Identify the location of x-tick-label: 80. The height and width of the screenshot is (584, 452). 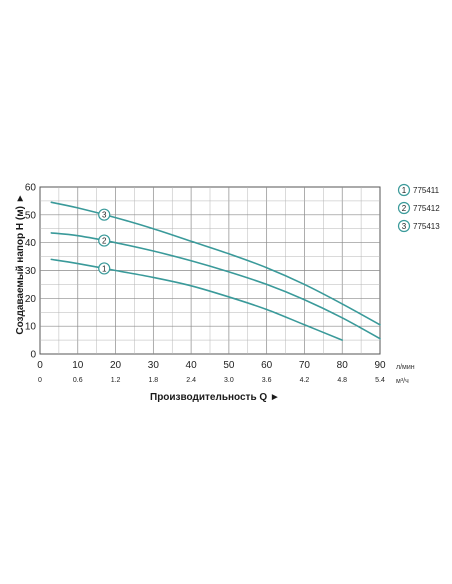
(343, 365).